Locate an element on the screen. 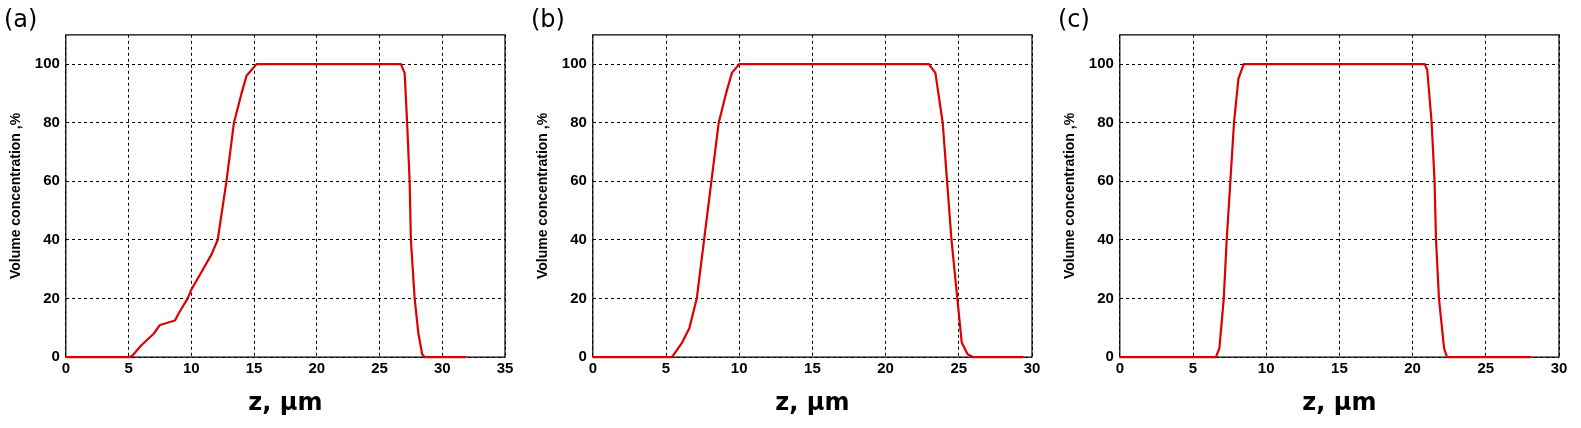 The width and height of the screenshot is (1581, 428). chart-title: (a) is located at coordinates (21, 18).